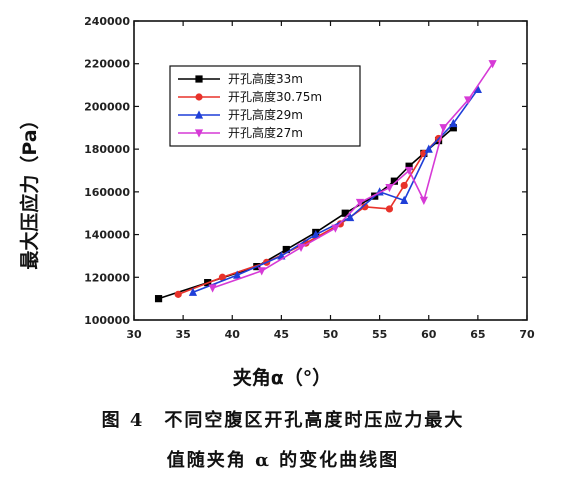 Image resolution: width=566 pixels, height=480 pixels. I want to click on x-tick-label: 35, so click(182, 334).